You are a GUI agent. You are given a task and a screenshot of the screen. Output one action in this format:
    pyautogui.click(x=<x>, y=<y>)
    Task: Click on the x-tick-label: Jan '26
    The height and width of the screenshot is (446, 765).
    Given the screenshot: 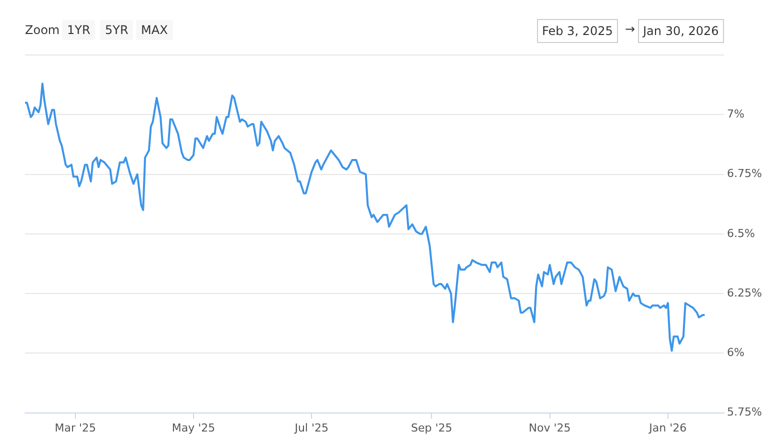 What is the action you would take?
    pyautogui.click(x=667, y=427)
    